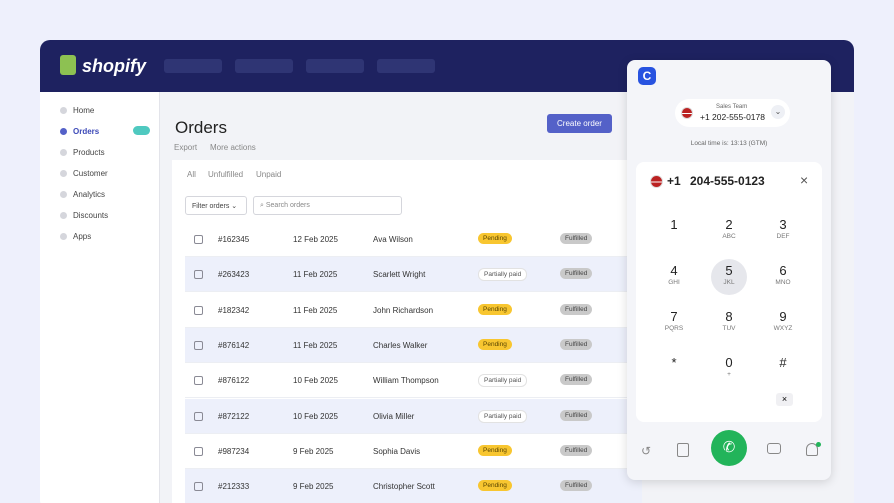 This screenshot has width=894, height=503. What do you see at coordinates (674, 328) in the screenshot?
I see `key-letters: PQRS` at bounding box center [674, 328].